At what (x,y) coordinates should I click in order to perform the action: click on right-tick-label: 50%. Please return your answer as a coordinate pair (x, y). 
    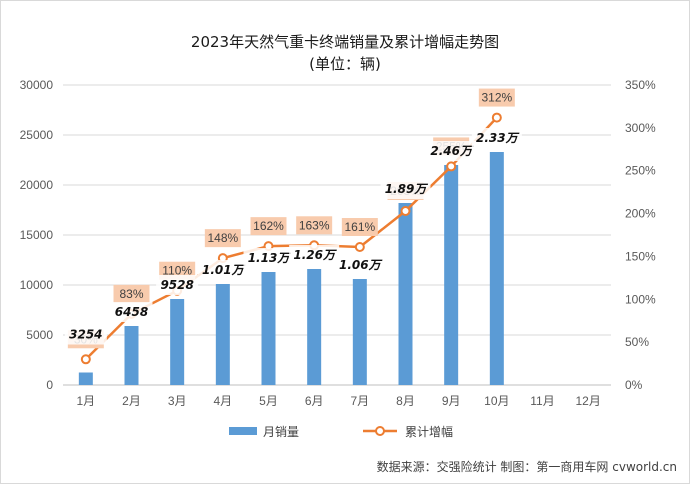
    Looking at the image, I should click on (637, 342).